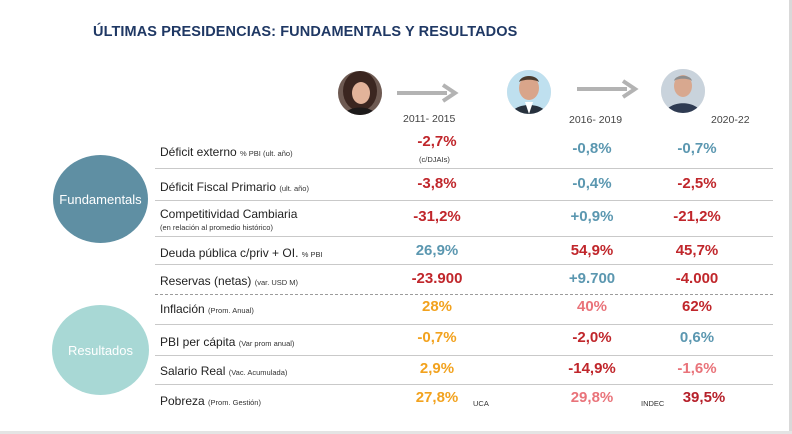 The height and width of the screenshot is (434, 792). What do you see at coordinates (182, 401) in the screenshot?
I see `row-label-text: Pobreza` at bounding box center [182, 401].